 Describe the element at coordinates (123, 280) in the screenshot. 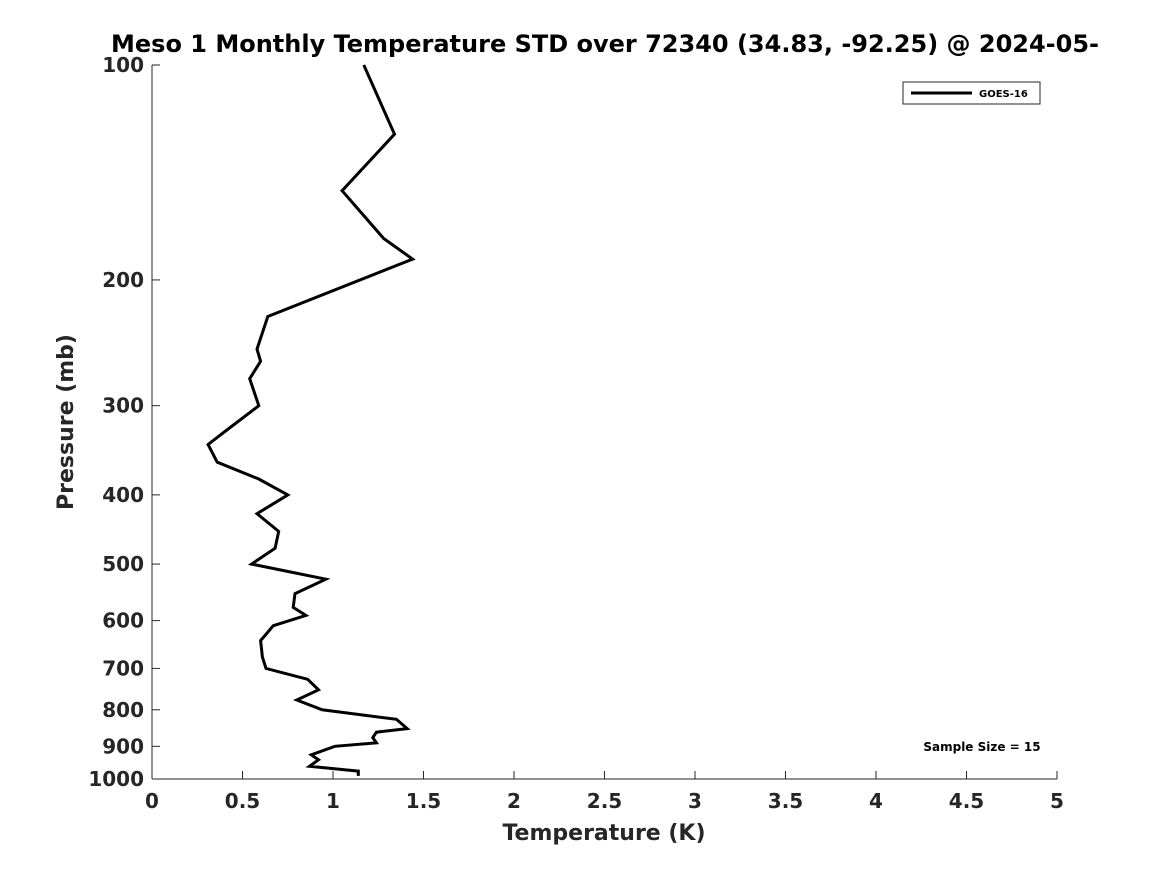

I see `y-tick-label: 200` at that location.